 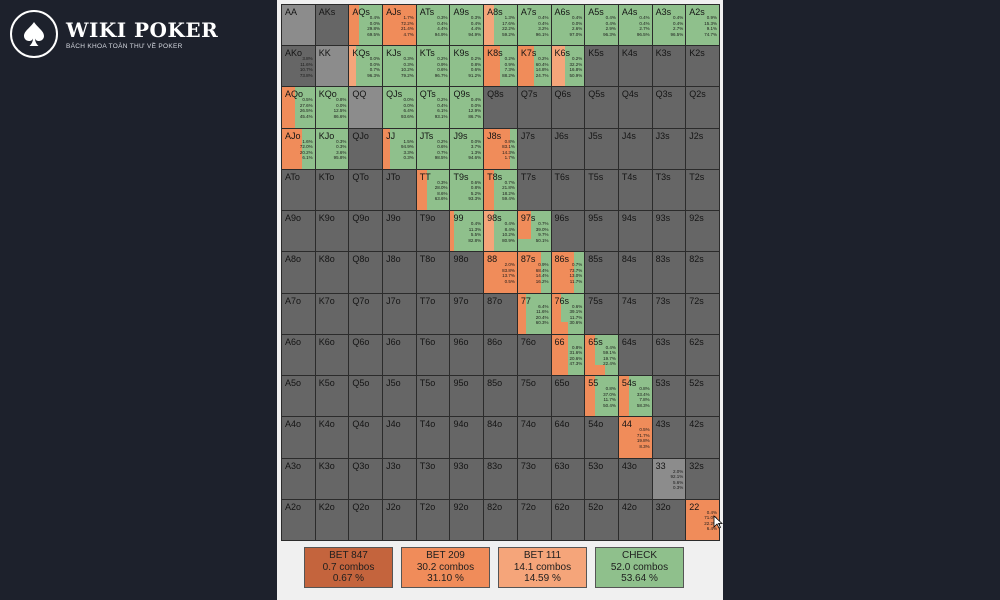 I want to click on hand-cell-65o: 65o, so click(x=568, y=396).